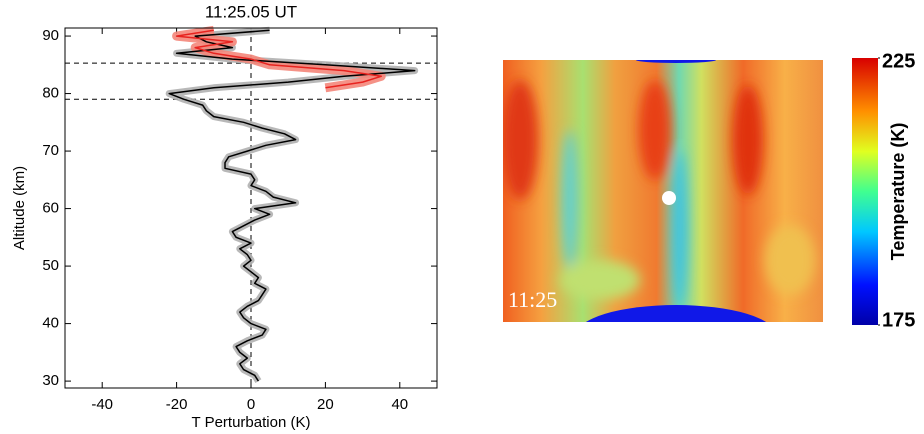 This screenshot has height=434, width=924. What do you see at coordinates (50, 265) in the screenshot?
I see `y-tick-label: 50` at bounding box center [50, 265].